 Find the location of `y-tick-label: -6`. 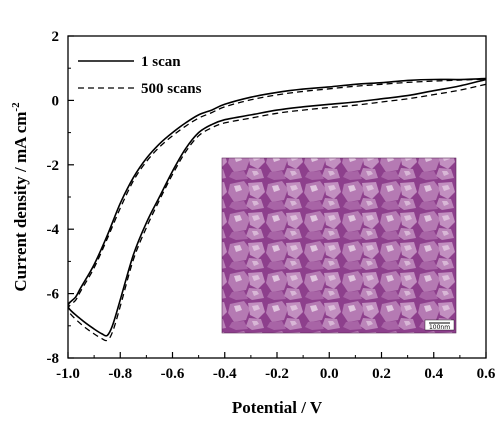

y-tick-label: -6 is located at coordinates (53, 295).